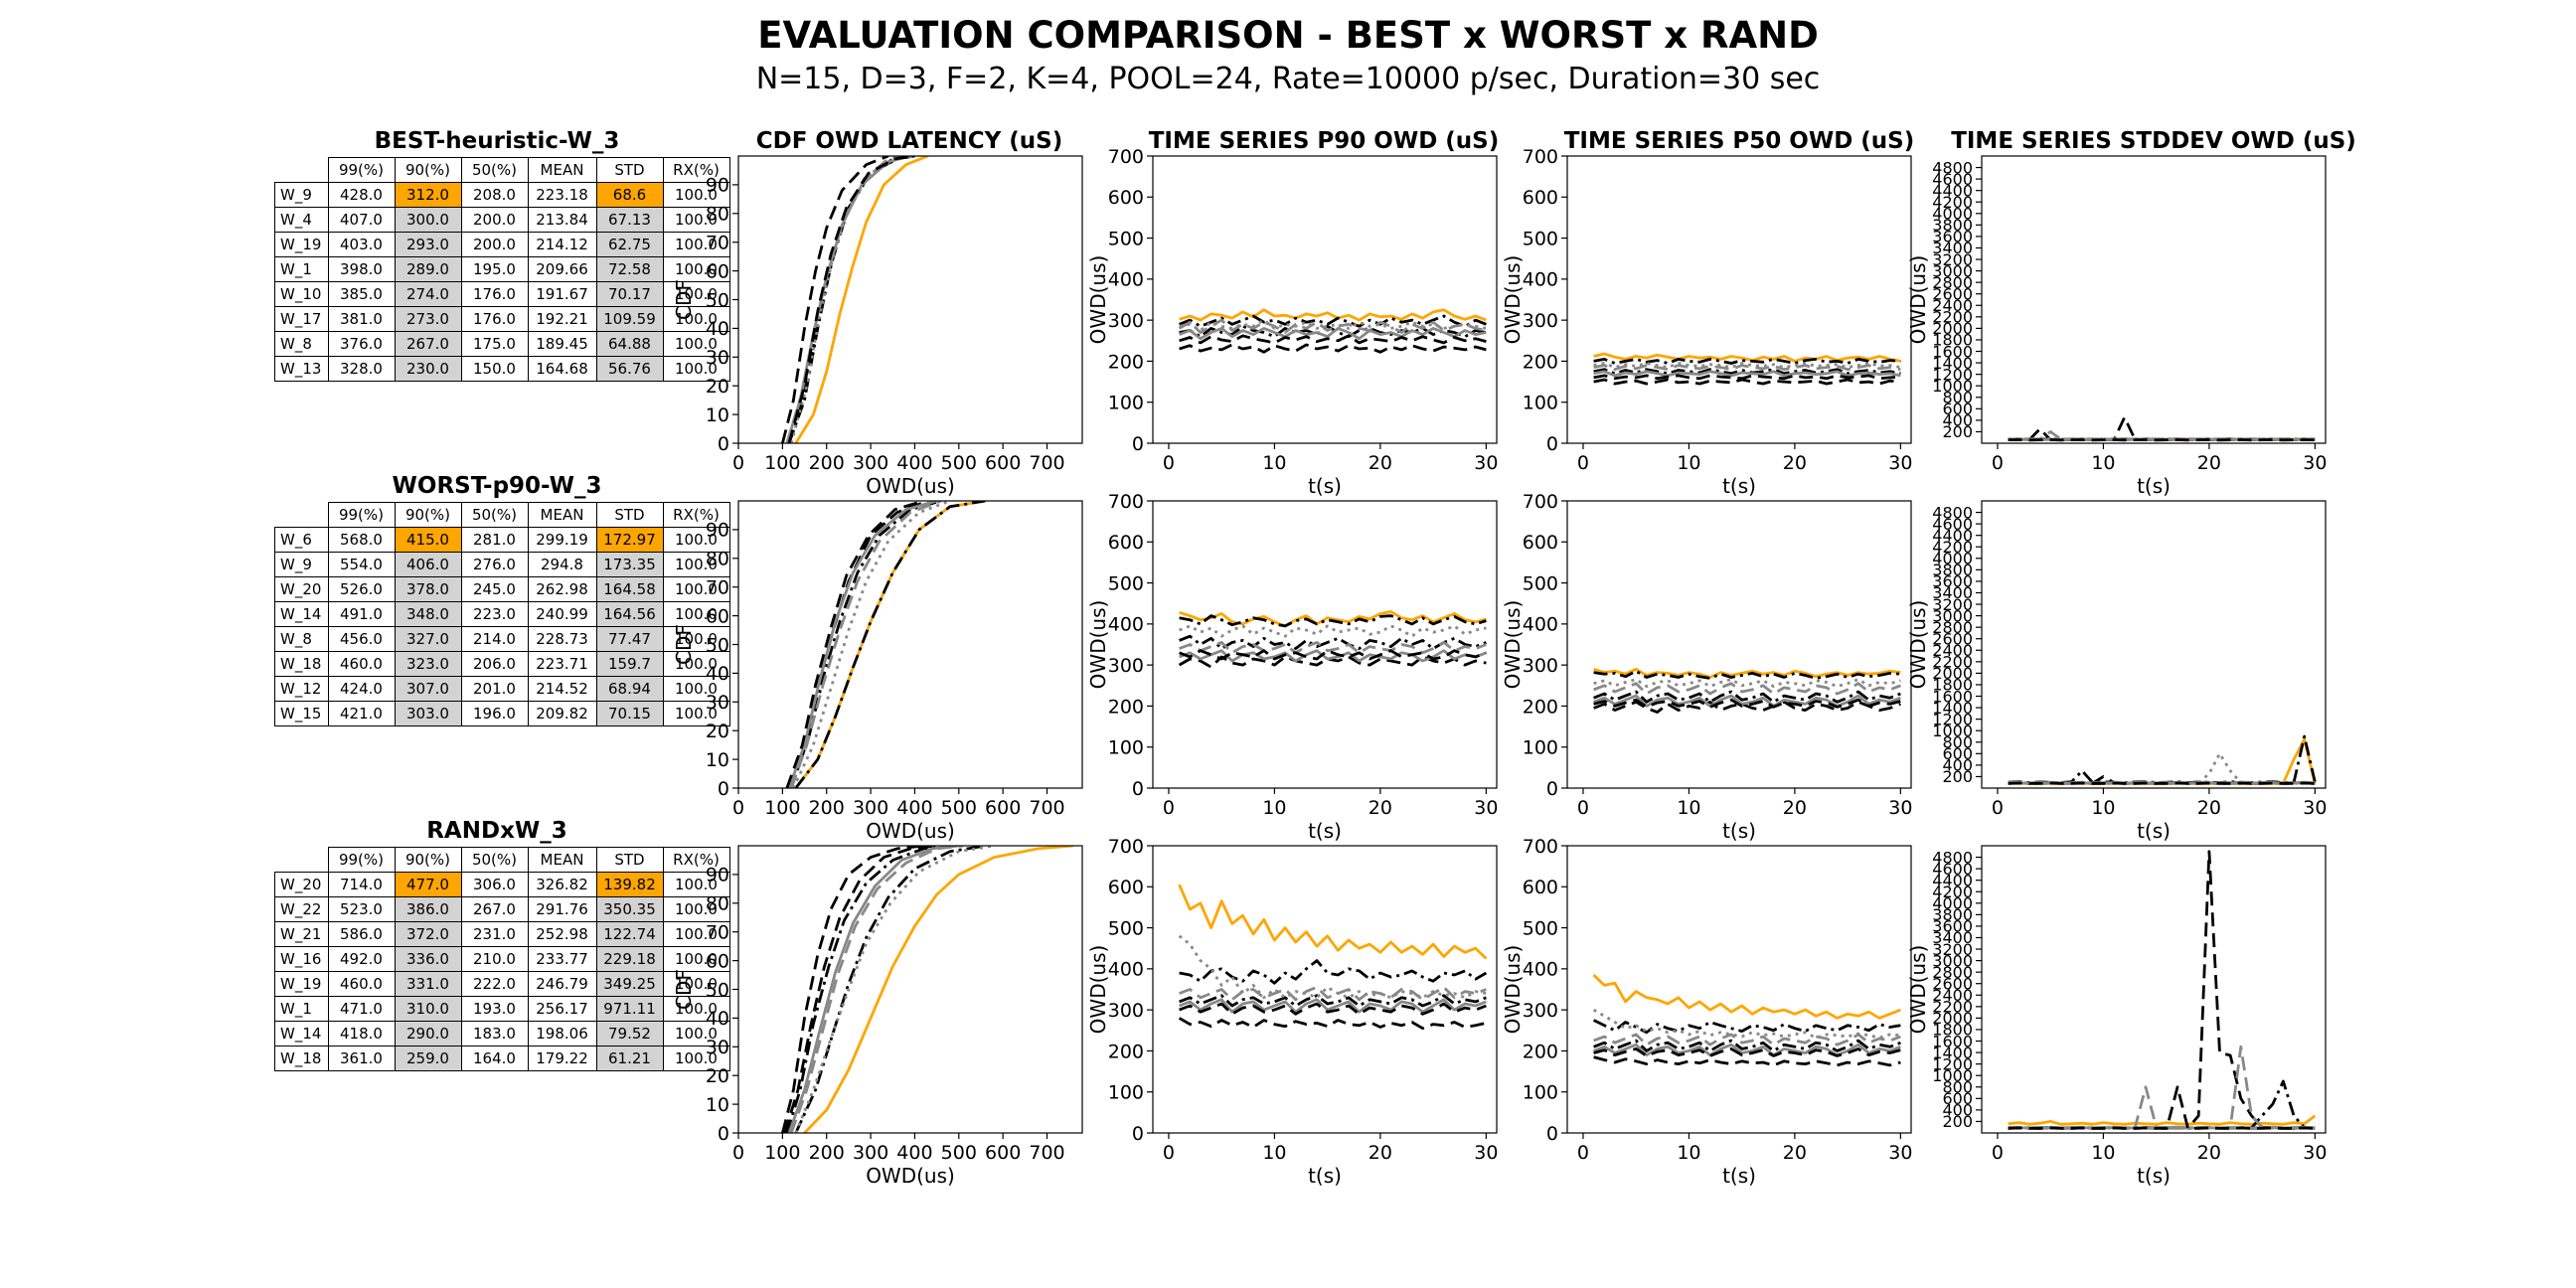 The width and height of the screenshot is (2576, 1288). What do you see at coordinates (494, 220) in the screenshot?
I see `table-cell: 200.0` at bounding box center [494, 220].